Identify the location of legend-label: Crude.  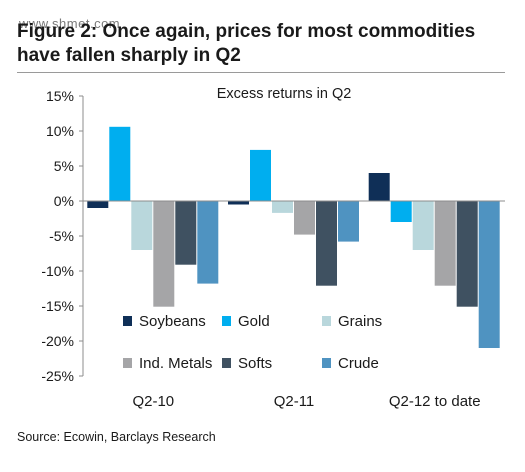
(358, 363).